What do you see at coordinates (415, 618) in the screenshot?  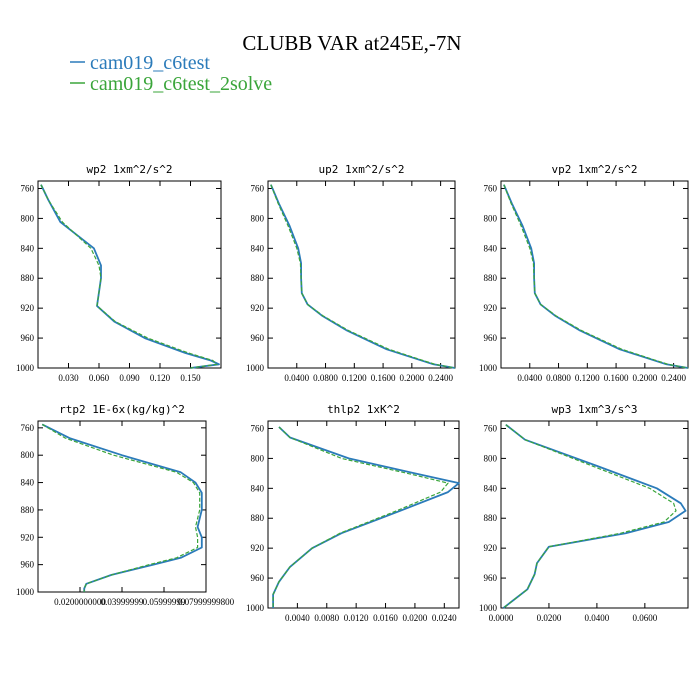 I see `x-tick-label: 0.0200` at bounding box center [415, 618].